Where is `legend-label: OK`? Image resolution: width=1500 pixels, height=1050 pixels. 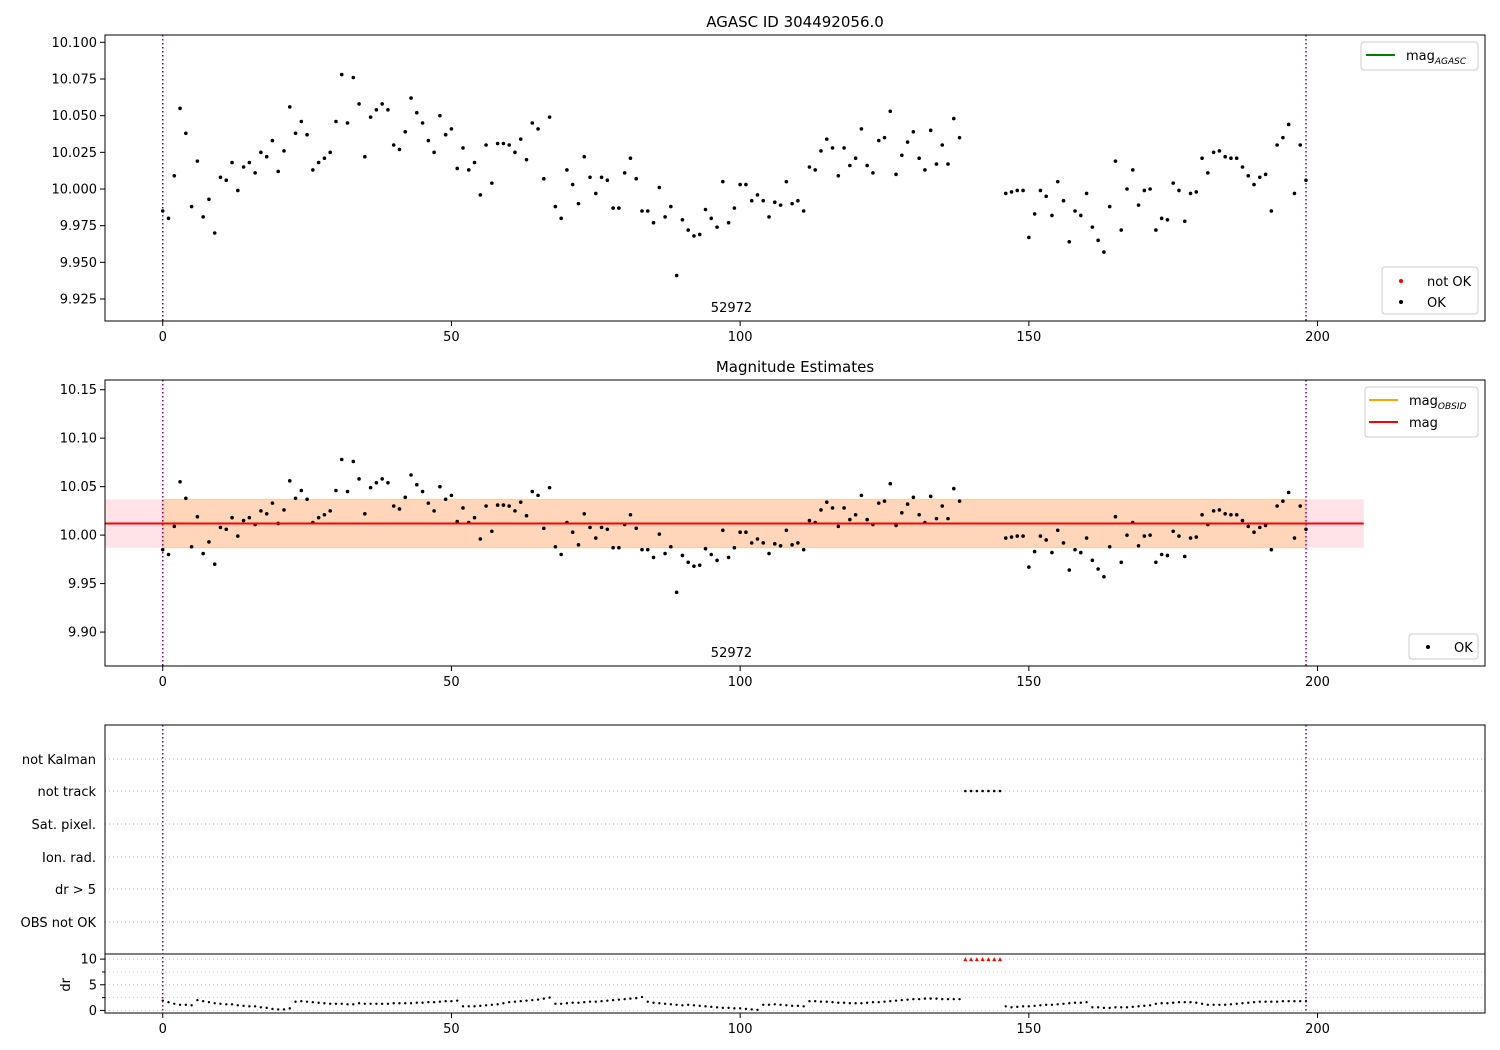
legend-label: OK is located at coordinates (1436, 303).